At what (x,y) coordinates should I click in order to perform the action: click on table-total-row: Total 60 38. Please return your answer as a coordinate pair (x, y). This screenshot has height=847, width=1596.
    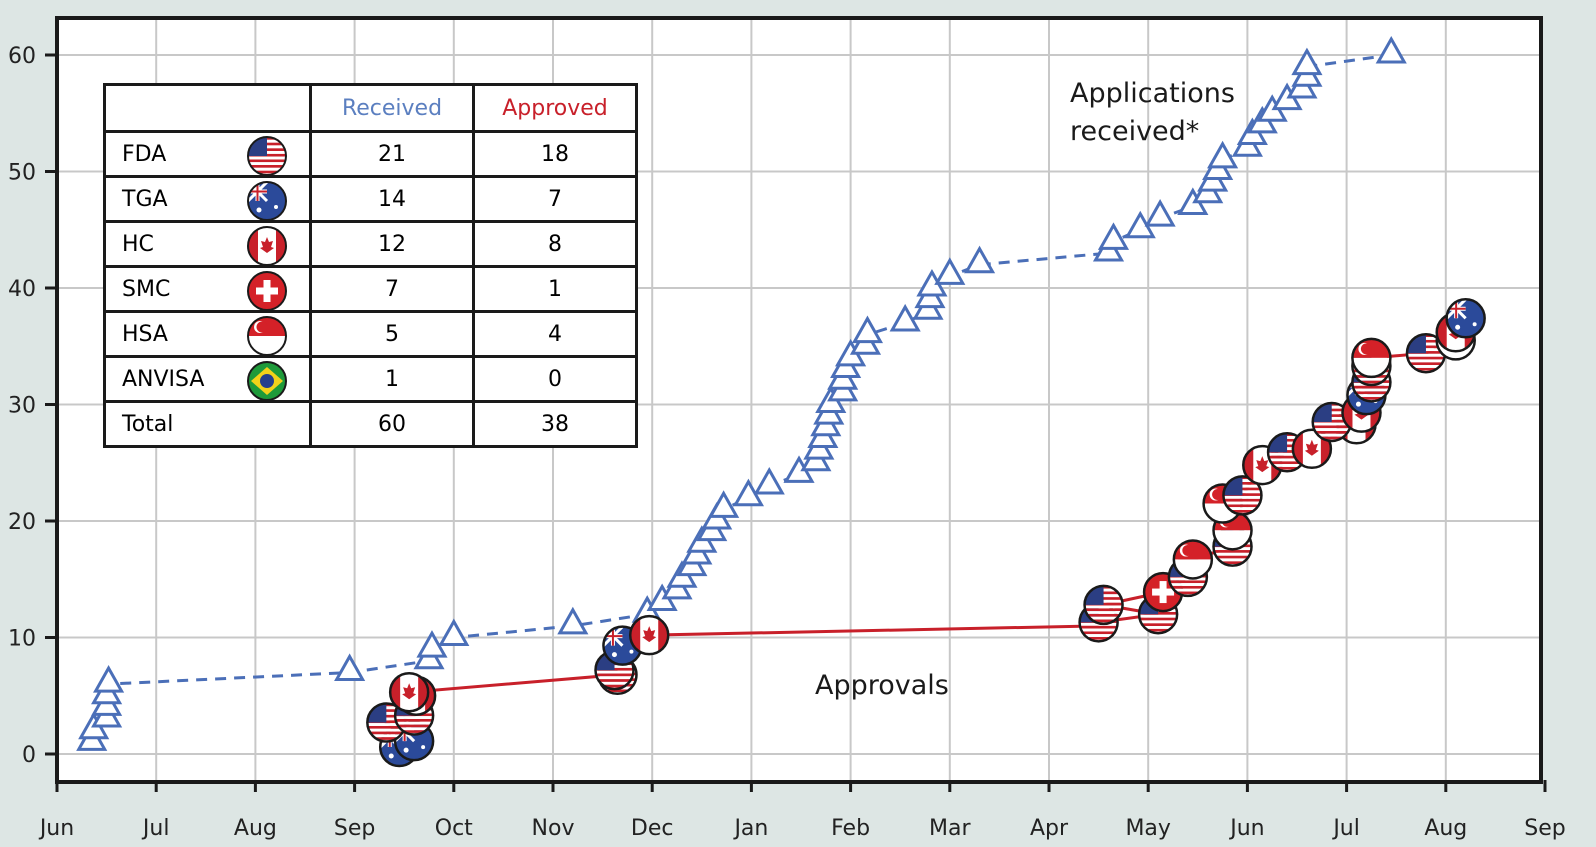
    Looking at the image, I should click on (370, 424).